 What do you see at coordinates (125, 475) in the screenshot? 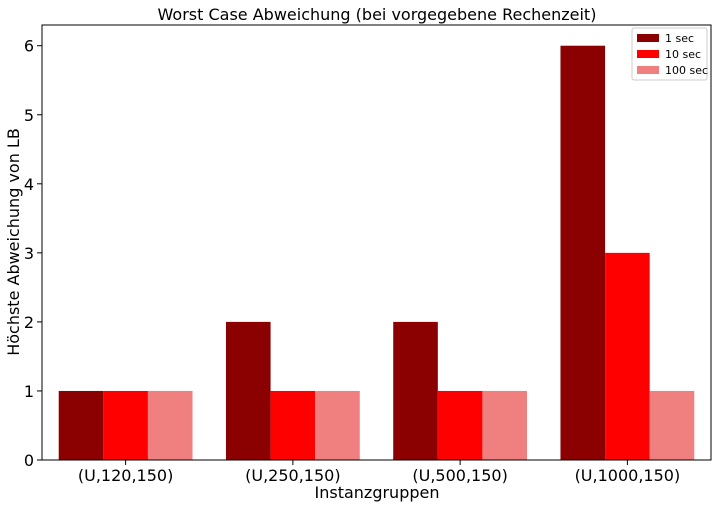
I see `x-tick-label: (U,120,150)` at bounding box center [125, 475].